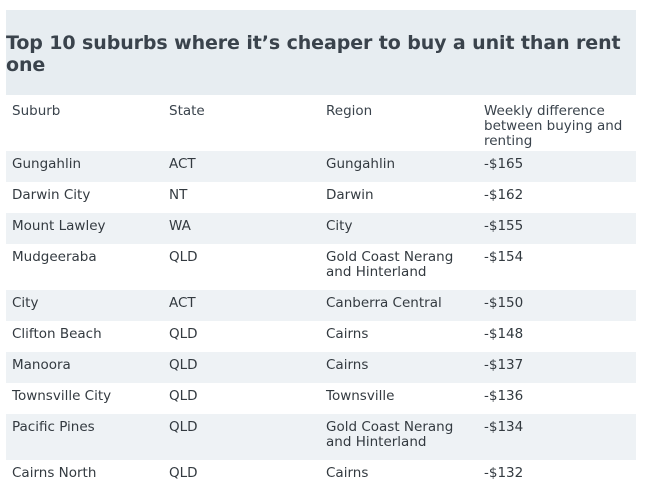 The height and width of the screenshot is (502, 646). I want to click on table-row: Mount Lawley WA City -$155, so click(321, 228).